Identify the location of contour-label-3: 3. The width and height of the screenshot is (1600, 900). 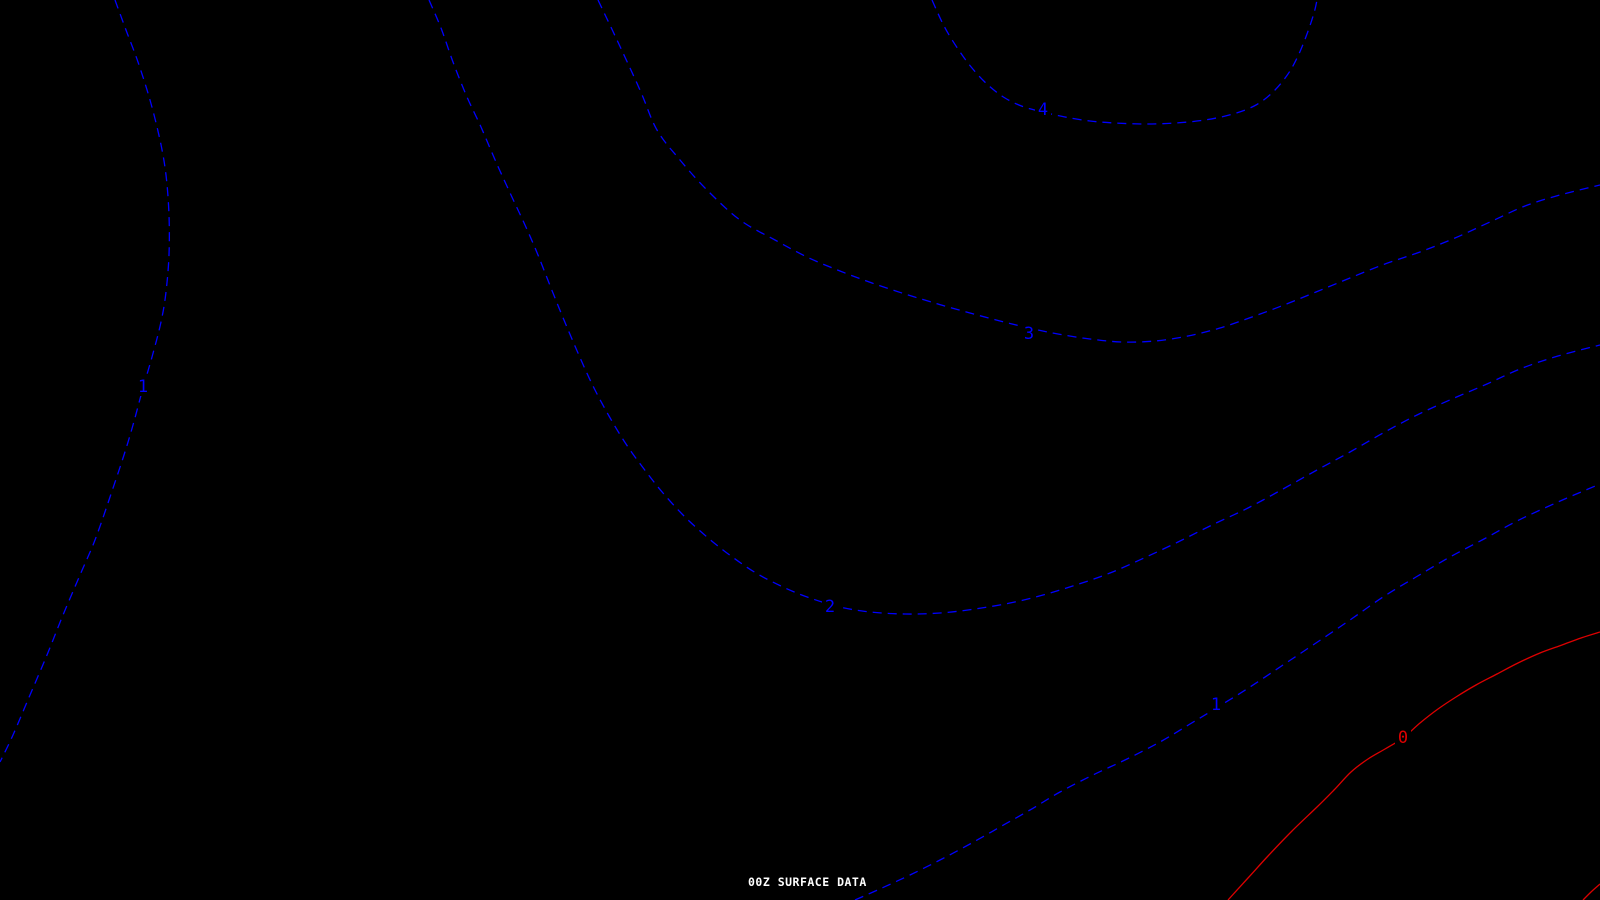
(1029, 334).